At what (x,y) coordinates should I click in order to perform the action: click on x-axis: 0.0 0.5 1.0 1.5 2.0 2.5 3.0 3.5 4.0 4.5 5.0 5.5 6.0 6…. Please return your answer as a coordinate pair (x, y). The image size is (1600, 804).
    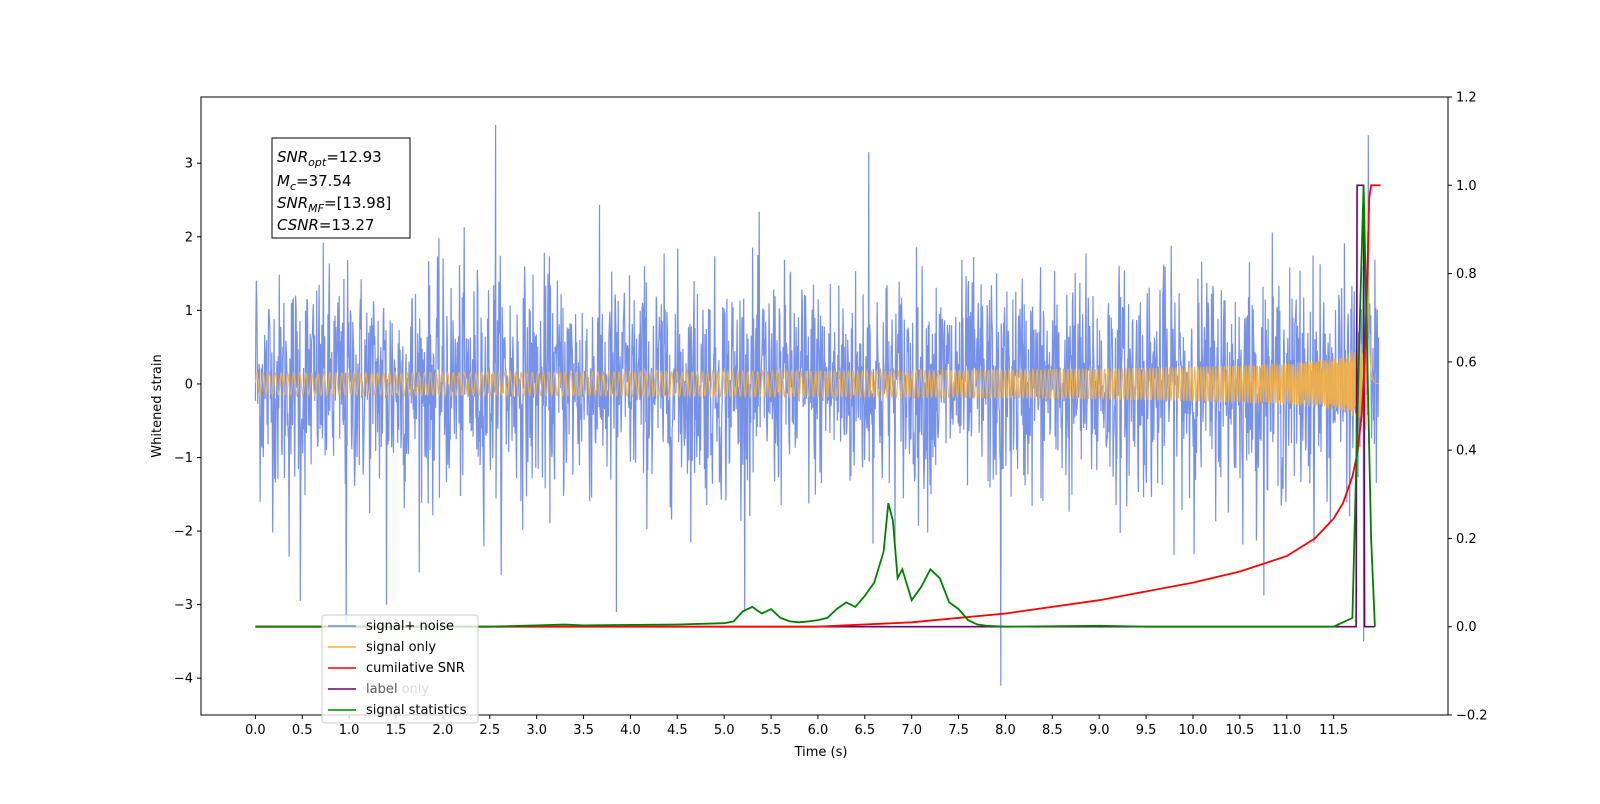
    Looking at the image, I should click on (796, 726).